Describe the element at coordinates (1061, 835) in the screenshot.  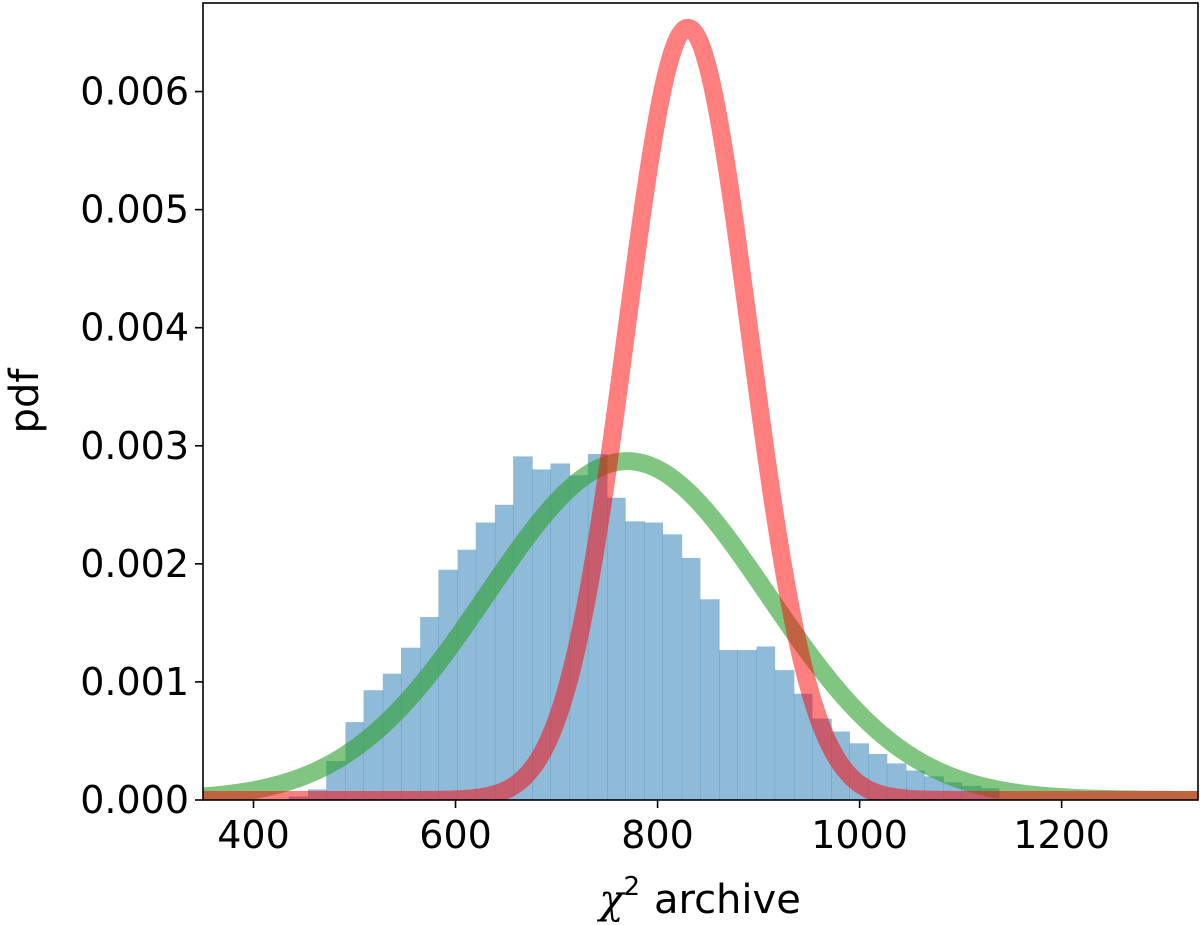
I see `x-tick-label: 1200` at that location.